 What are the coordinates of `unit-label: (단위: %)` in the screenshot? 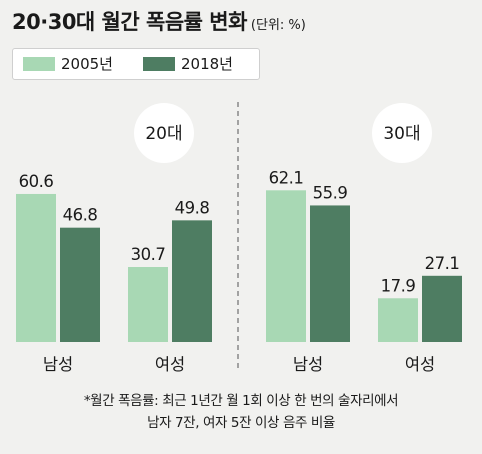 It's located at (278, 25).